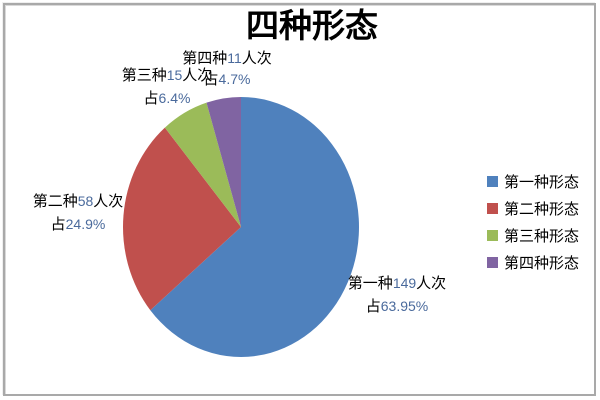 The height and width of the screenshot is (400, 600). Describe the element at coordinates (492, 208) in the screenshot. I see `legend-swatch-red` at that location.